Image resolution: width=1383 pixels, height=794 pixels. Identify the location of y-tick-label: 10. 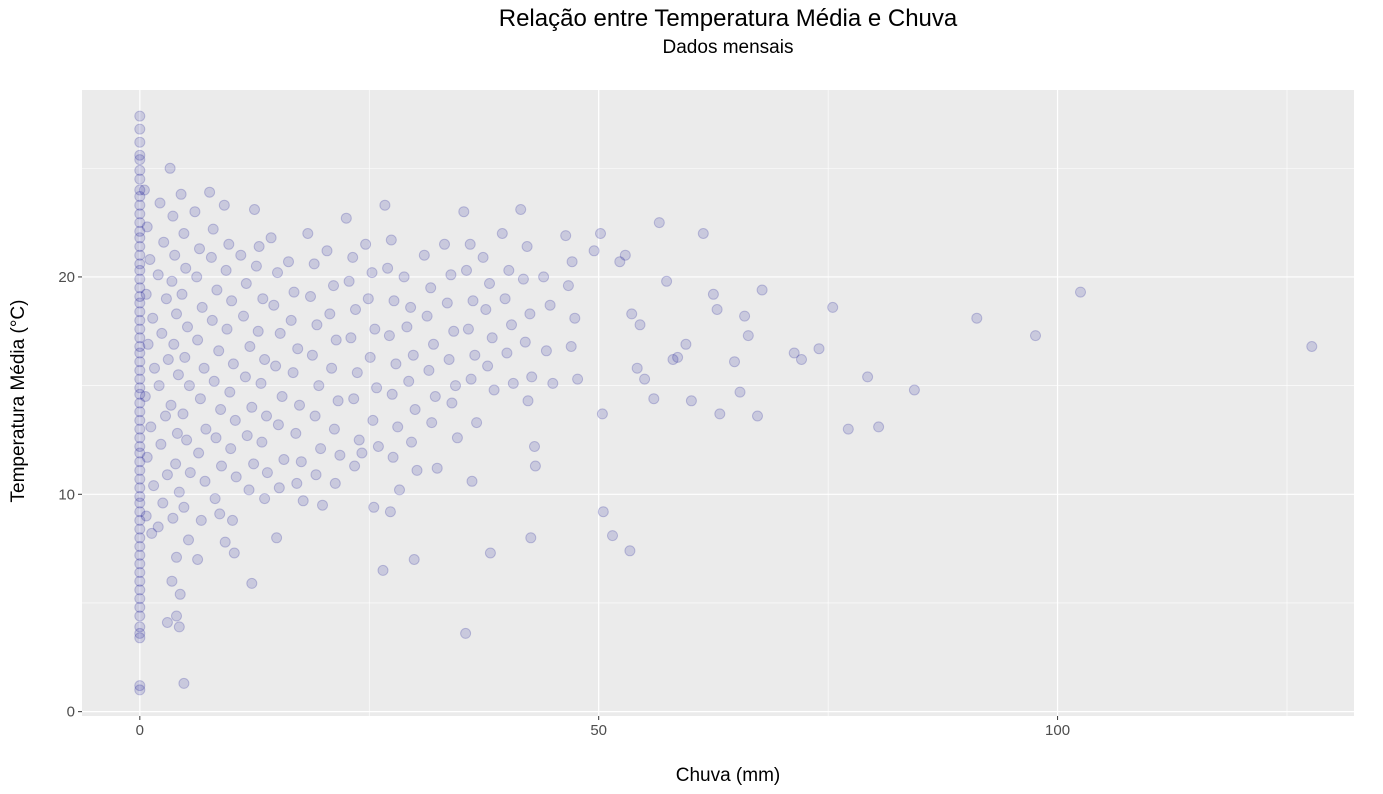
(66, 494).